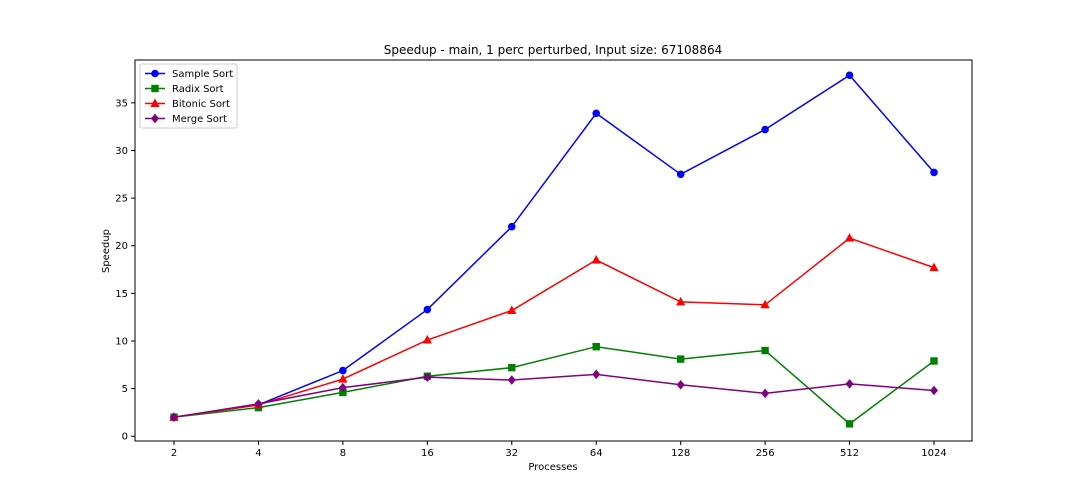 The width and height of the screenshot is (1080, 504). What do you see at coordinates (121, 246) in the screenshot?
I see `y-tick-label-20: 20` at bounding box center [121, 246].